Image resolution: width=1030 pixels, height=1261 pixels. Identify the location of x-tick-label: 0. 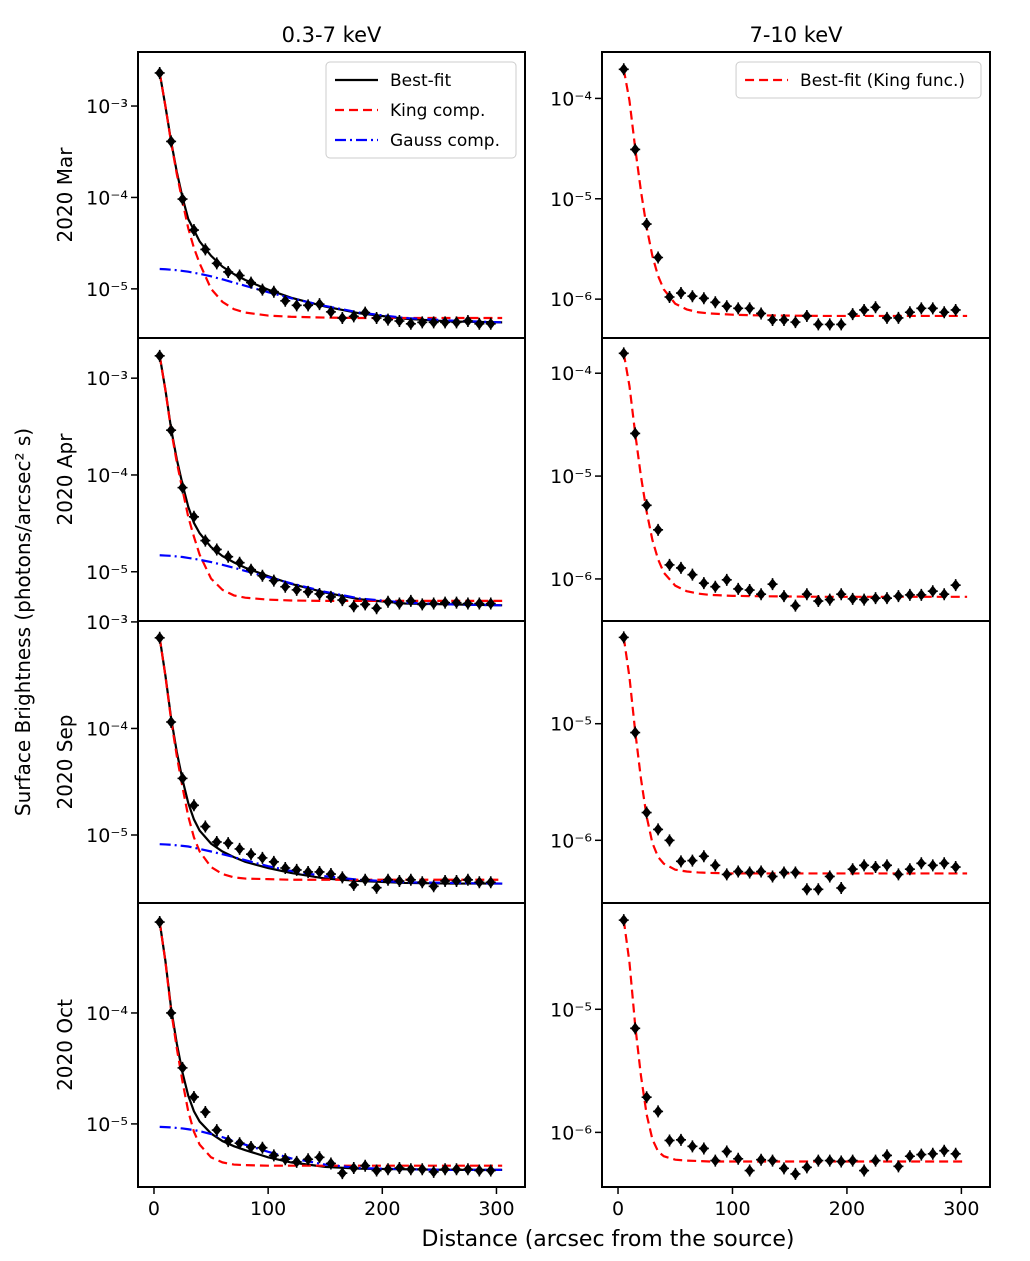
(154, 1209).